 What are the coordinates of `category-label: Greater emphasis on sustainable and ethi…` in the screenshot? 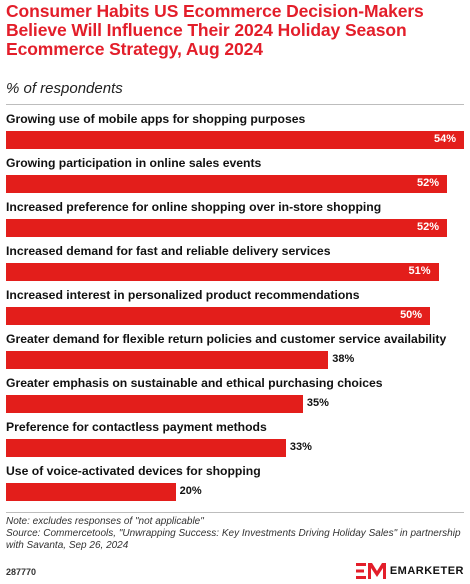 It's located at (194, 383).